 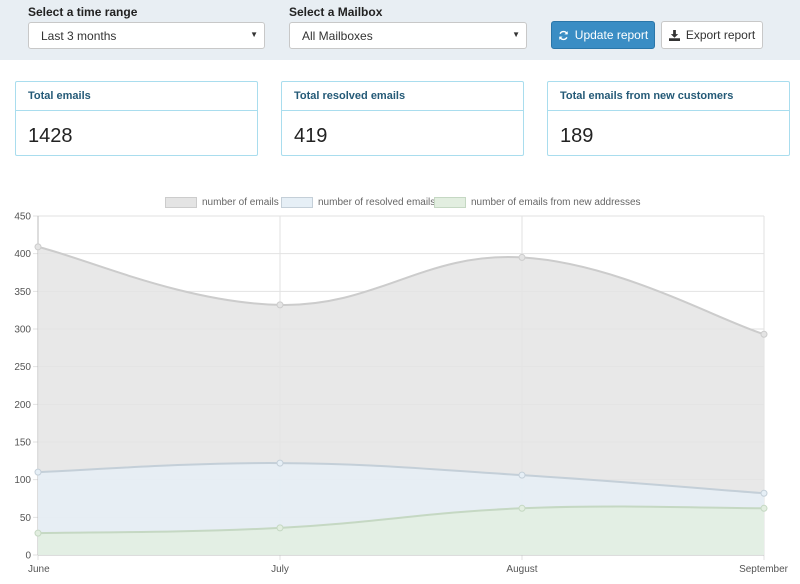 I want to click on x-tick-label: August, so click(x=521, y=569).